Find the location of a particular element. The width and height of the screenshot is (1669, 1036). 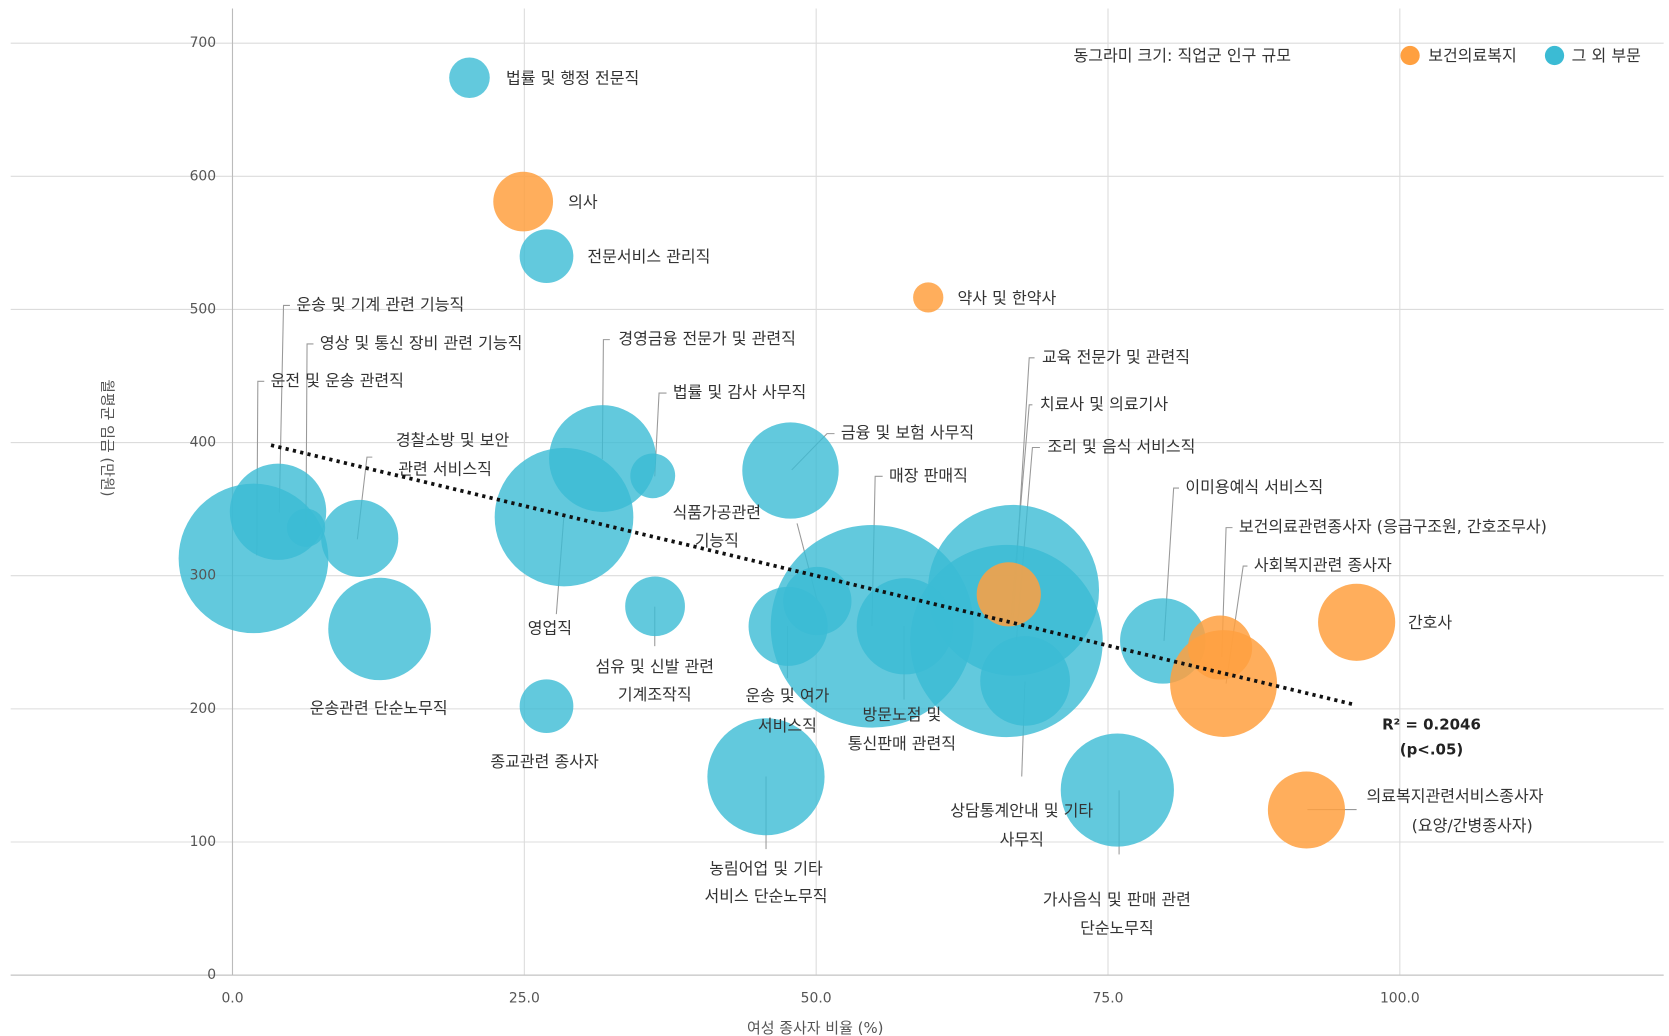

y-tick-label: 0 is located at coordinates (211, 975).